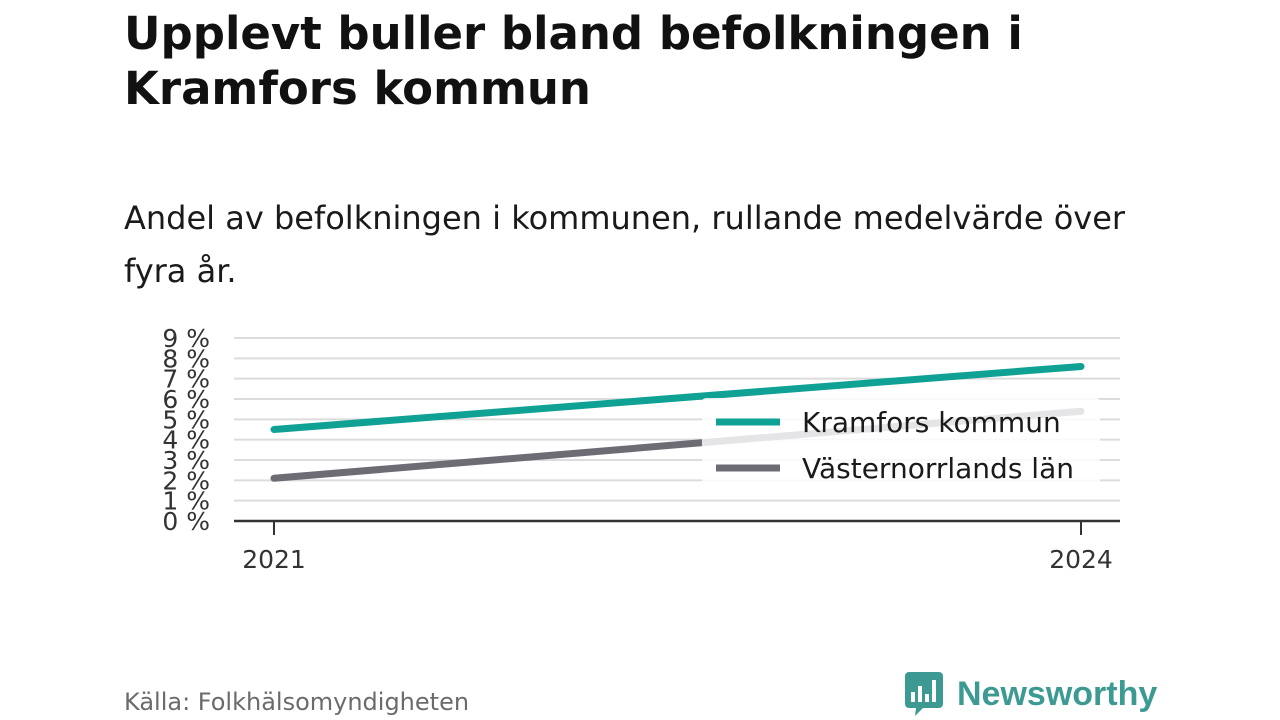 The image size is (1280, 720). I want to click on source-note: Källa: Folkhälsomyndigheten, so click(297, 702).